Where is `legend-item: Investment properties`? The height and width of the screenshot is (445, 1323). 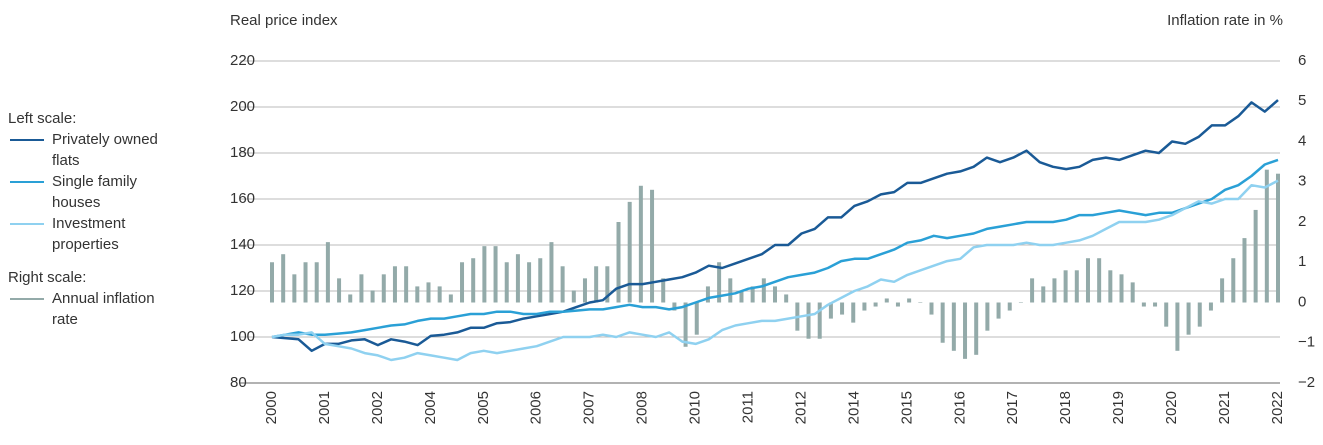
legend-item: Investment properties is located at coordinates (91, 234).